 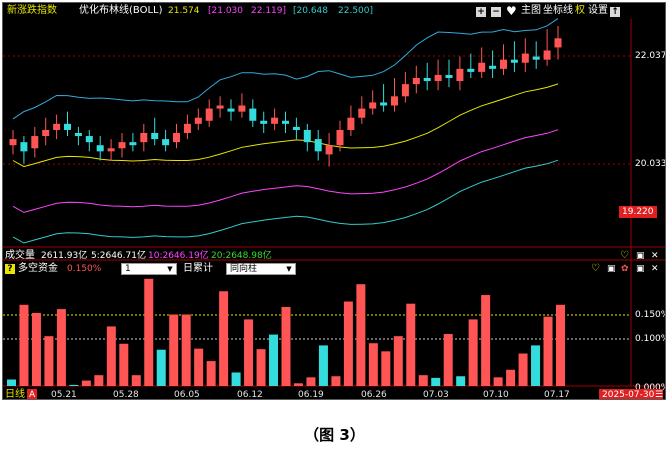 I want to click on period-label: 日累计, so click(x=198, y=268).